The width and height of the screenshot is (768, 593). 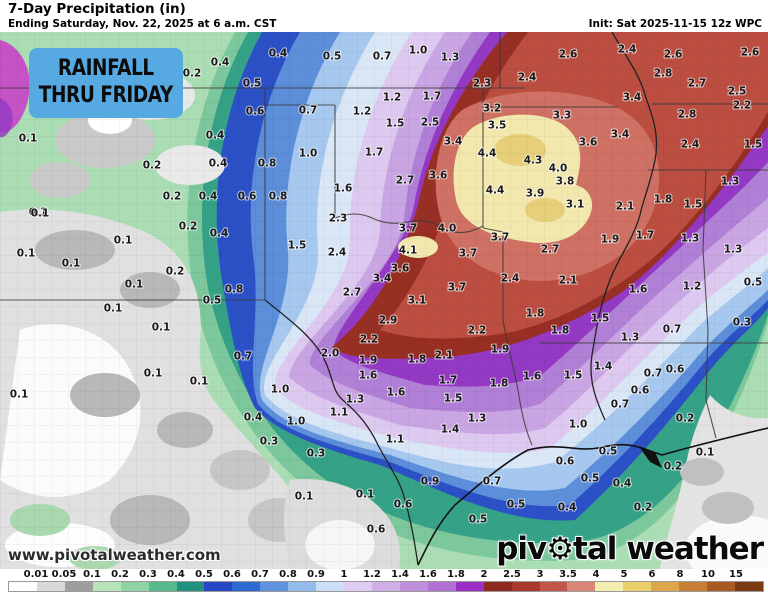 I want to click on colorbar-tick: 1.6, so click(x=428, y=574).